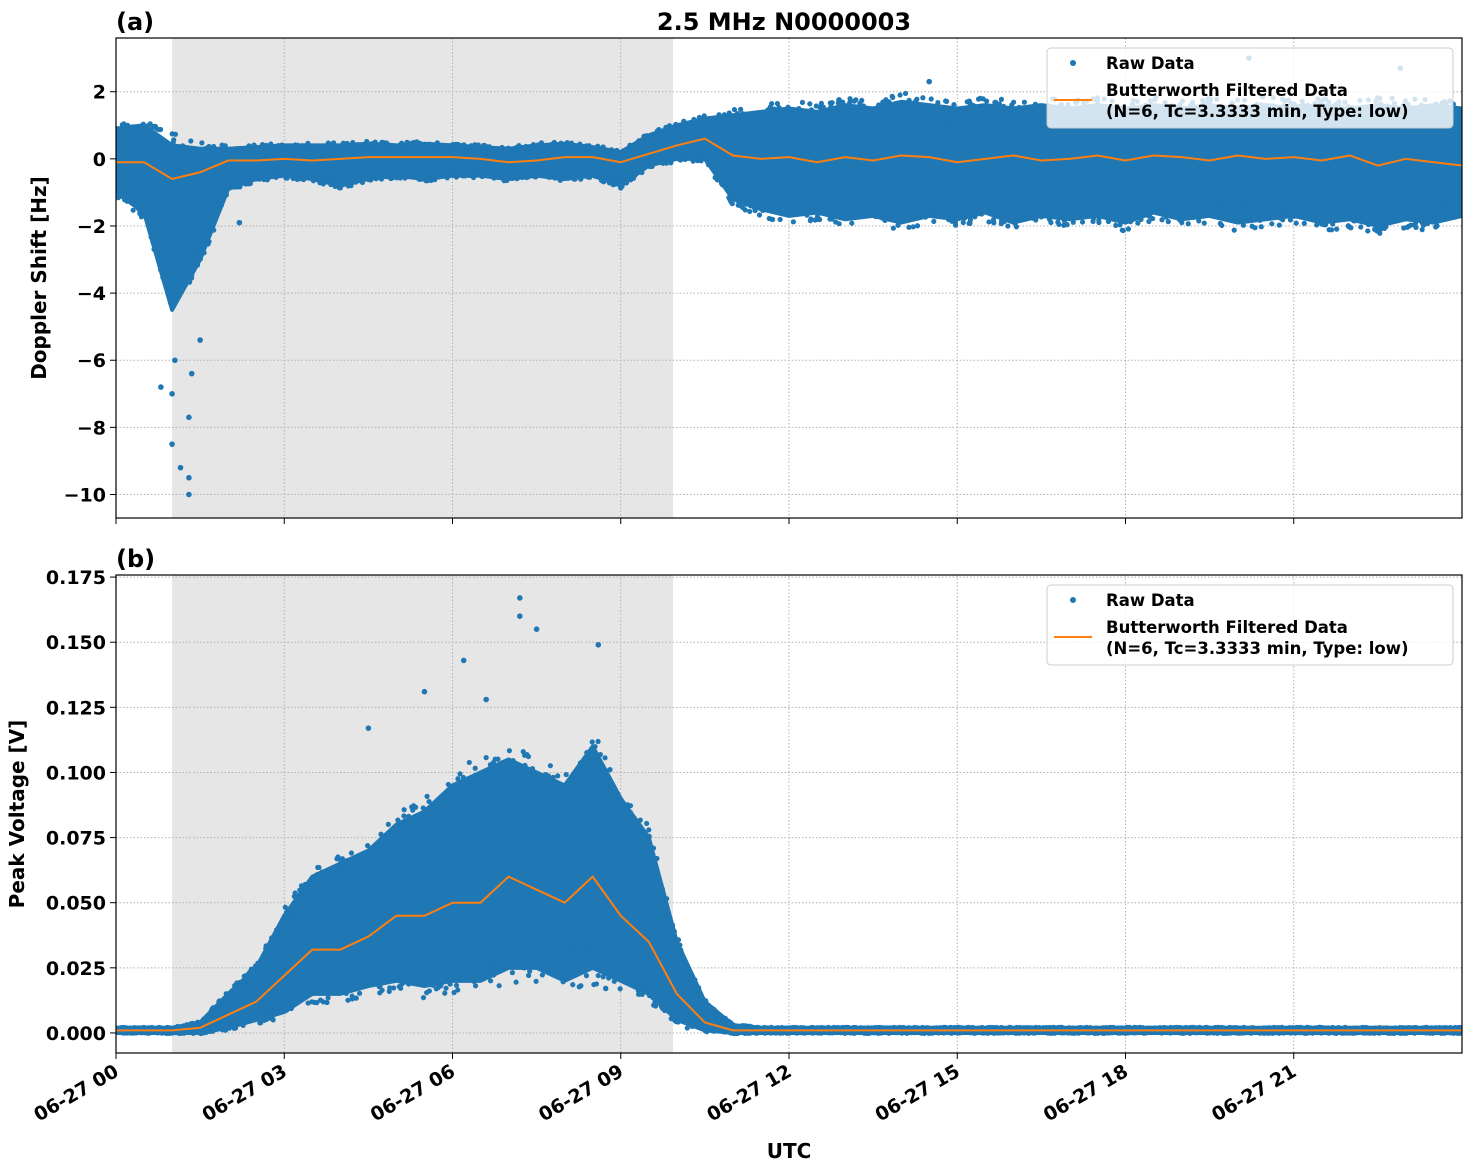 The height and width of the screenshot is (1172, 1472). Describe the element at coordinates (200, 340) in the screenshot. I see `raw-data-outlier` at that location.